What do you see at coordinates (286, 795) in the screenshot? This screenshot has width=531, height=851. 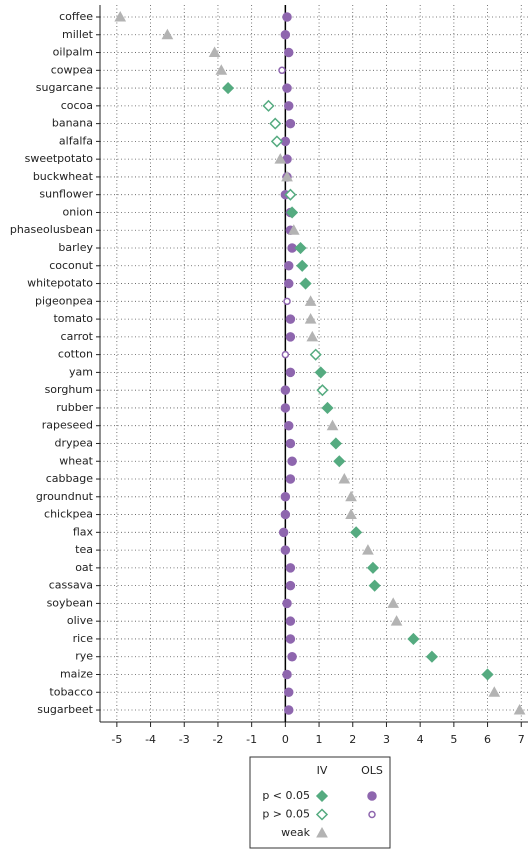 I see `legend-label: p < 0.05` at bounding box center [286, 795].